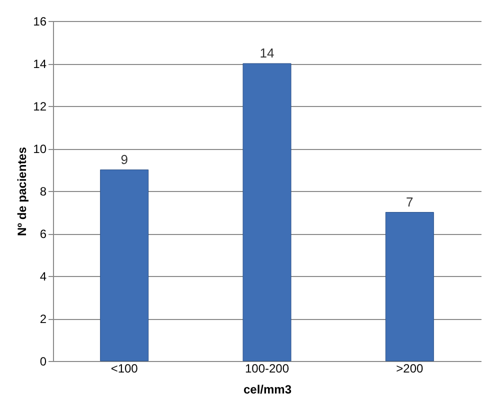 Image resolution: width=496 pixels, height=410 pixels. I want to click on data-label: 7, so click(410, 202).